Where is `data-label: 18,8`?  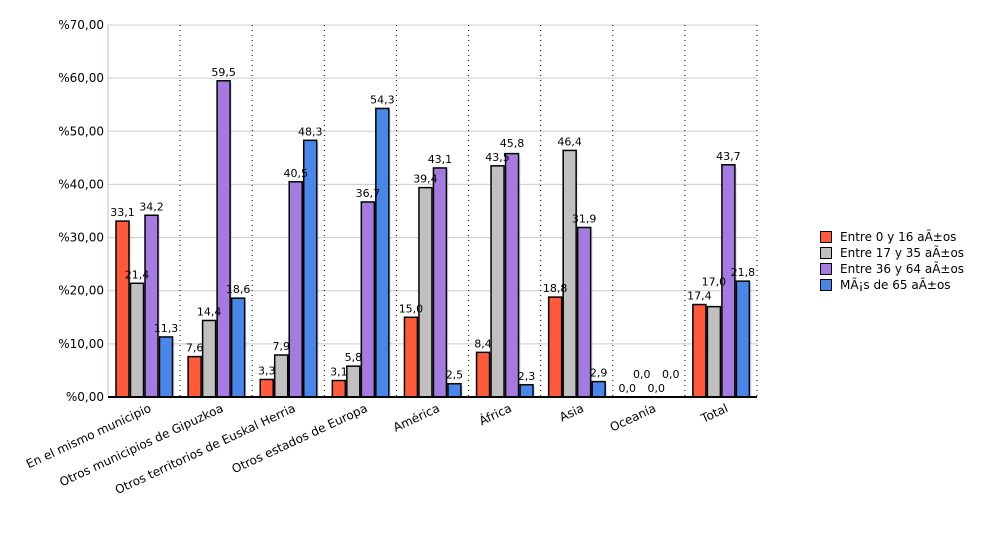
data-label: 18,8 is located at coordinates (555, 288).